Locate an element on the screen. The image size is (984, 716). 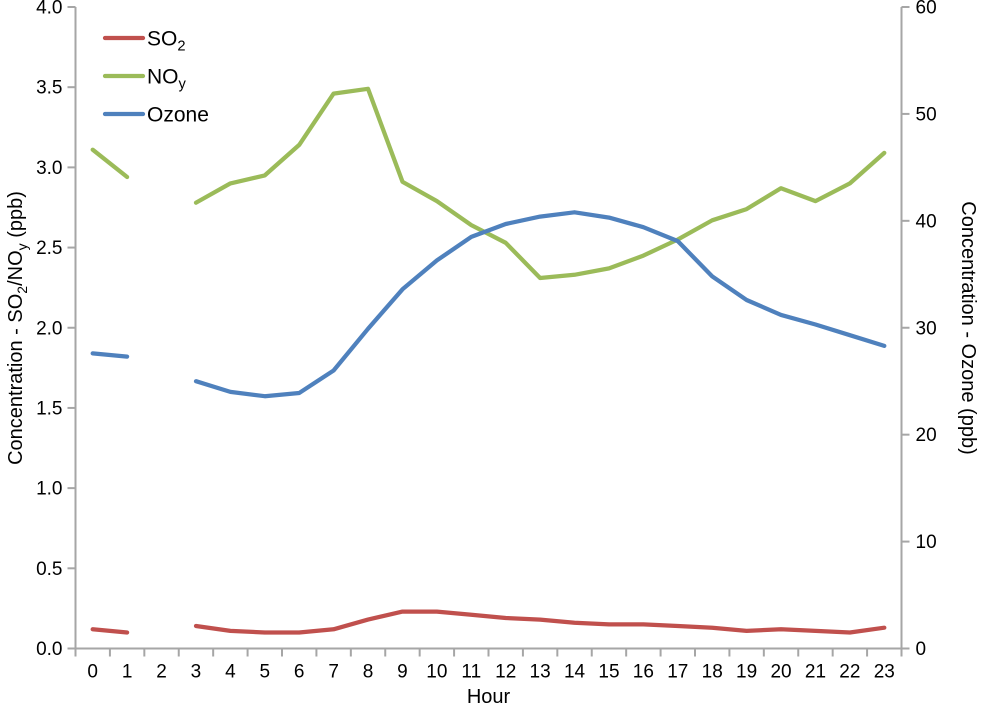
x-tick-label: 7 is located at coordinates (333, 672).